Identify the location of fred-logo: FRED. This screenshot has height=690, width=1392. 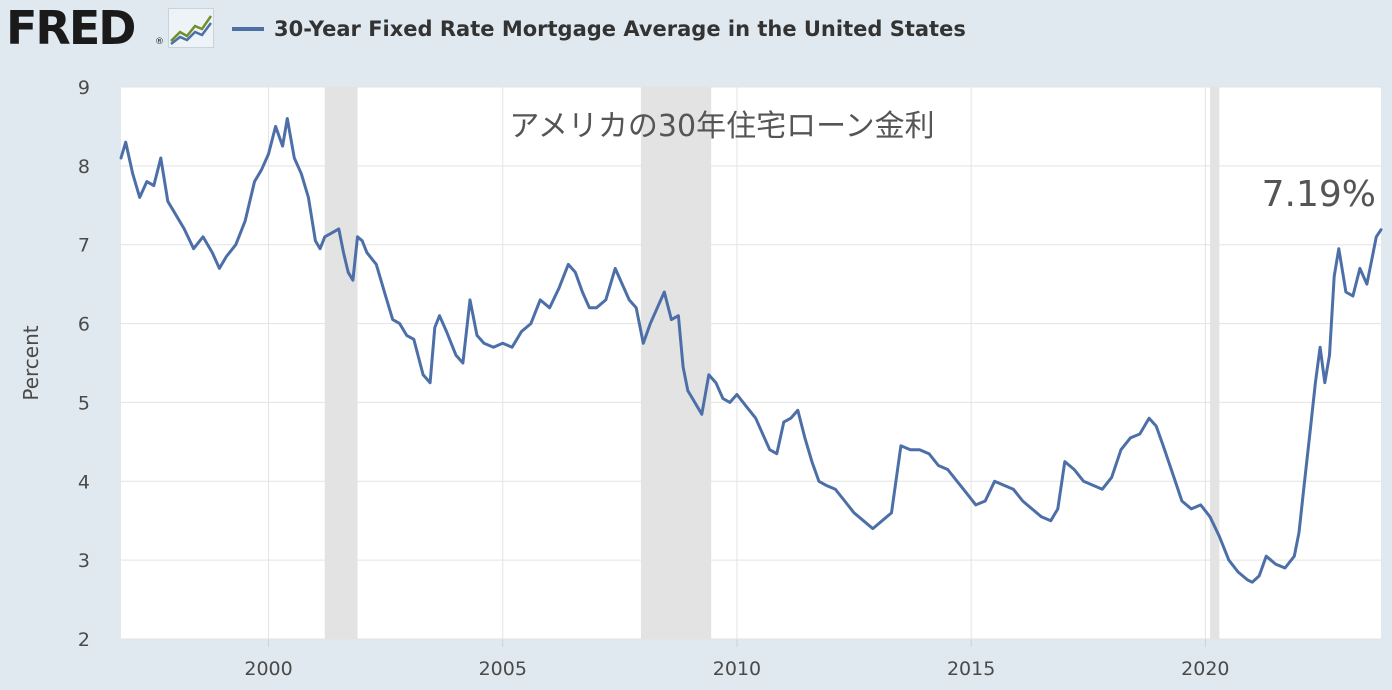
(71, 28).